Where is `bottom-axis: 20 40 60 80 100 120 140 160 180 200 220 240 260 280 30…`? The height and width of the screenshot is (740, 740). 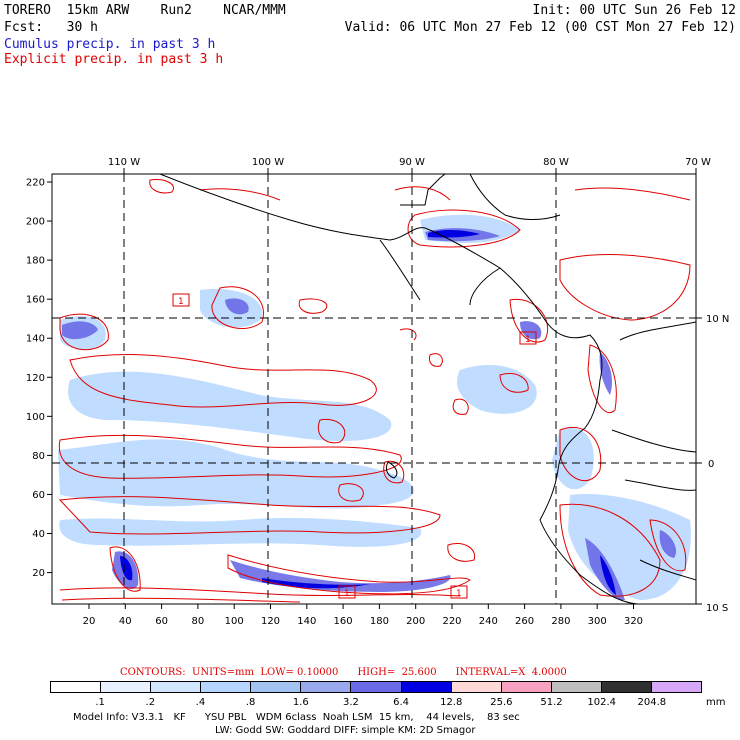 bottom-axis: 20 40 60 80 100 120 140 160 180 200 220 240 260 280 30… is located at coordinates (363, 615).